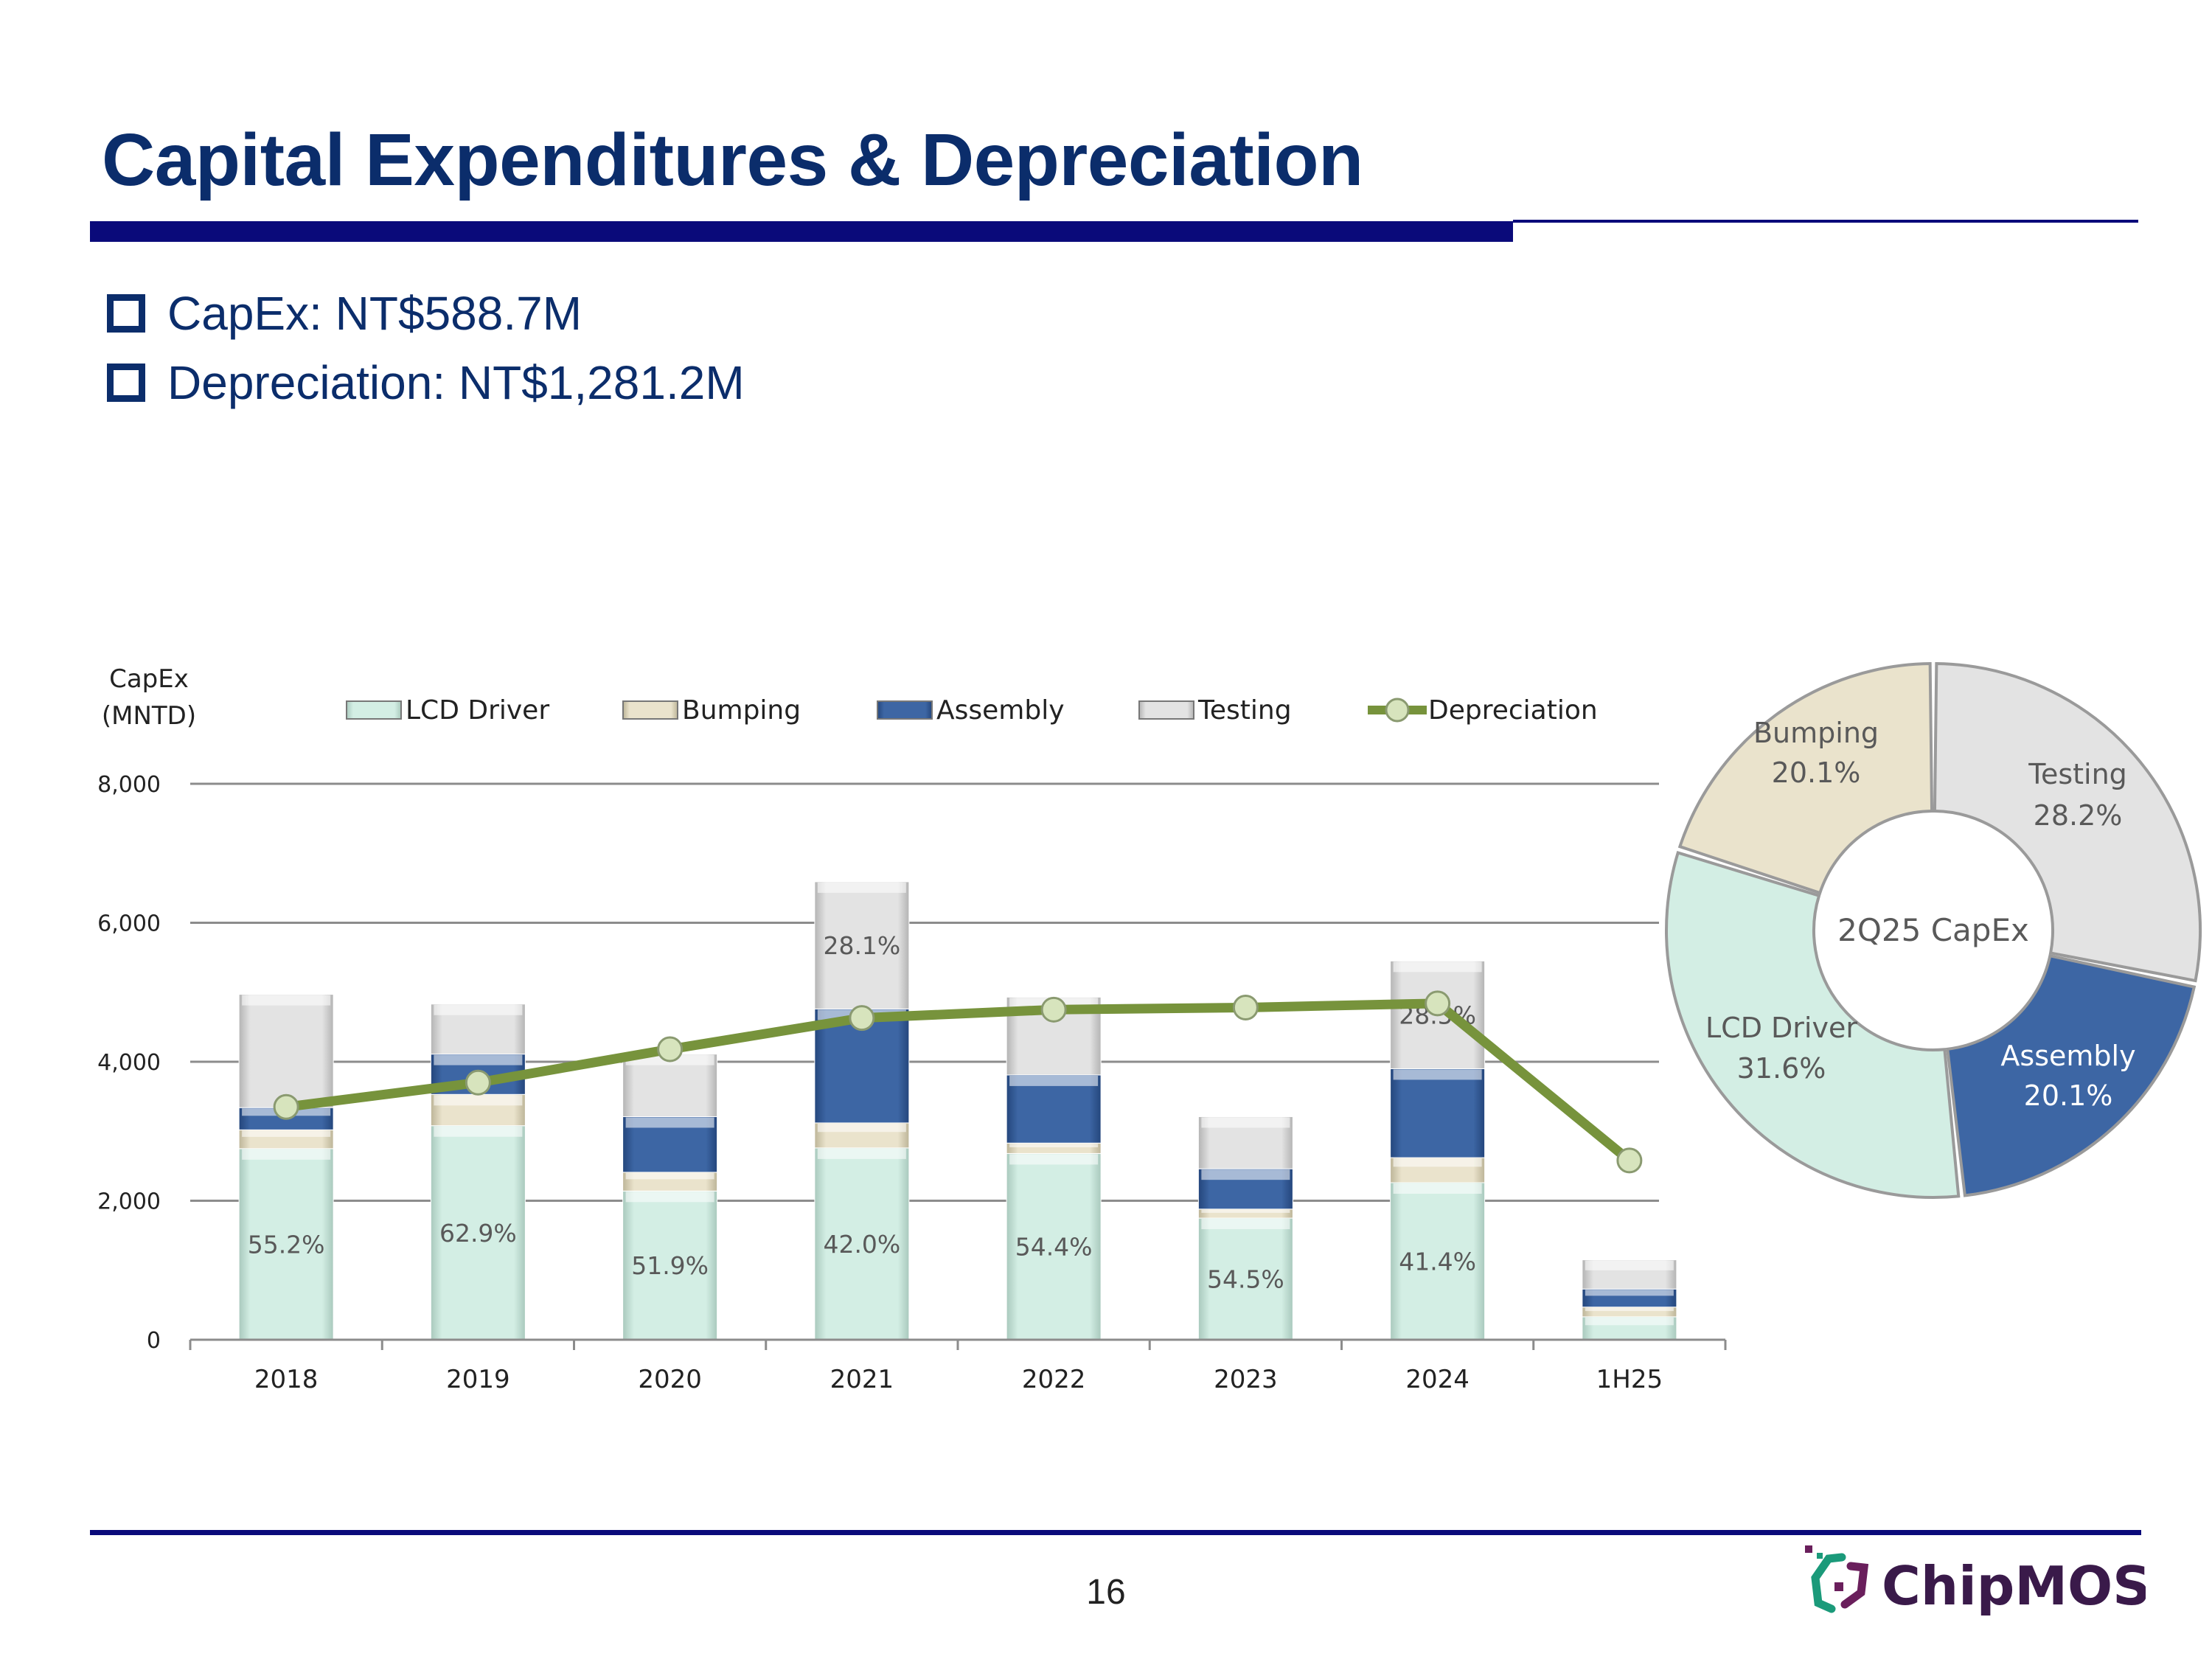 The width and height of the screenshot is (2212, 1659). Describe the element at coordinates (1244, 710) in the screenshot. I see `legend-label: Testing` at that location.